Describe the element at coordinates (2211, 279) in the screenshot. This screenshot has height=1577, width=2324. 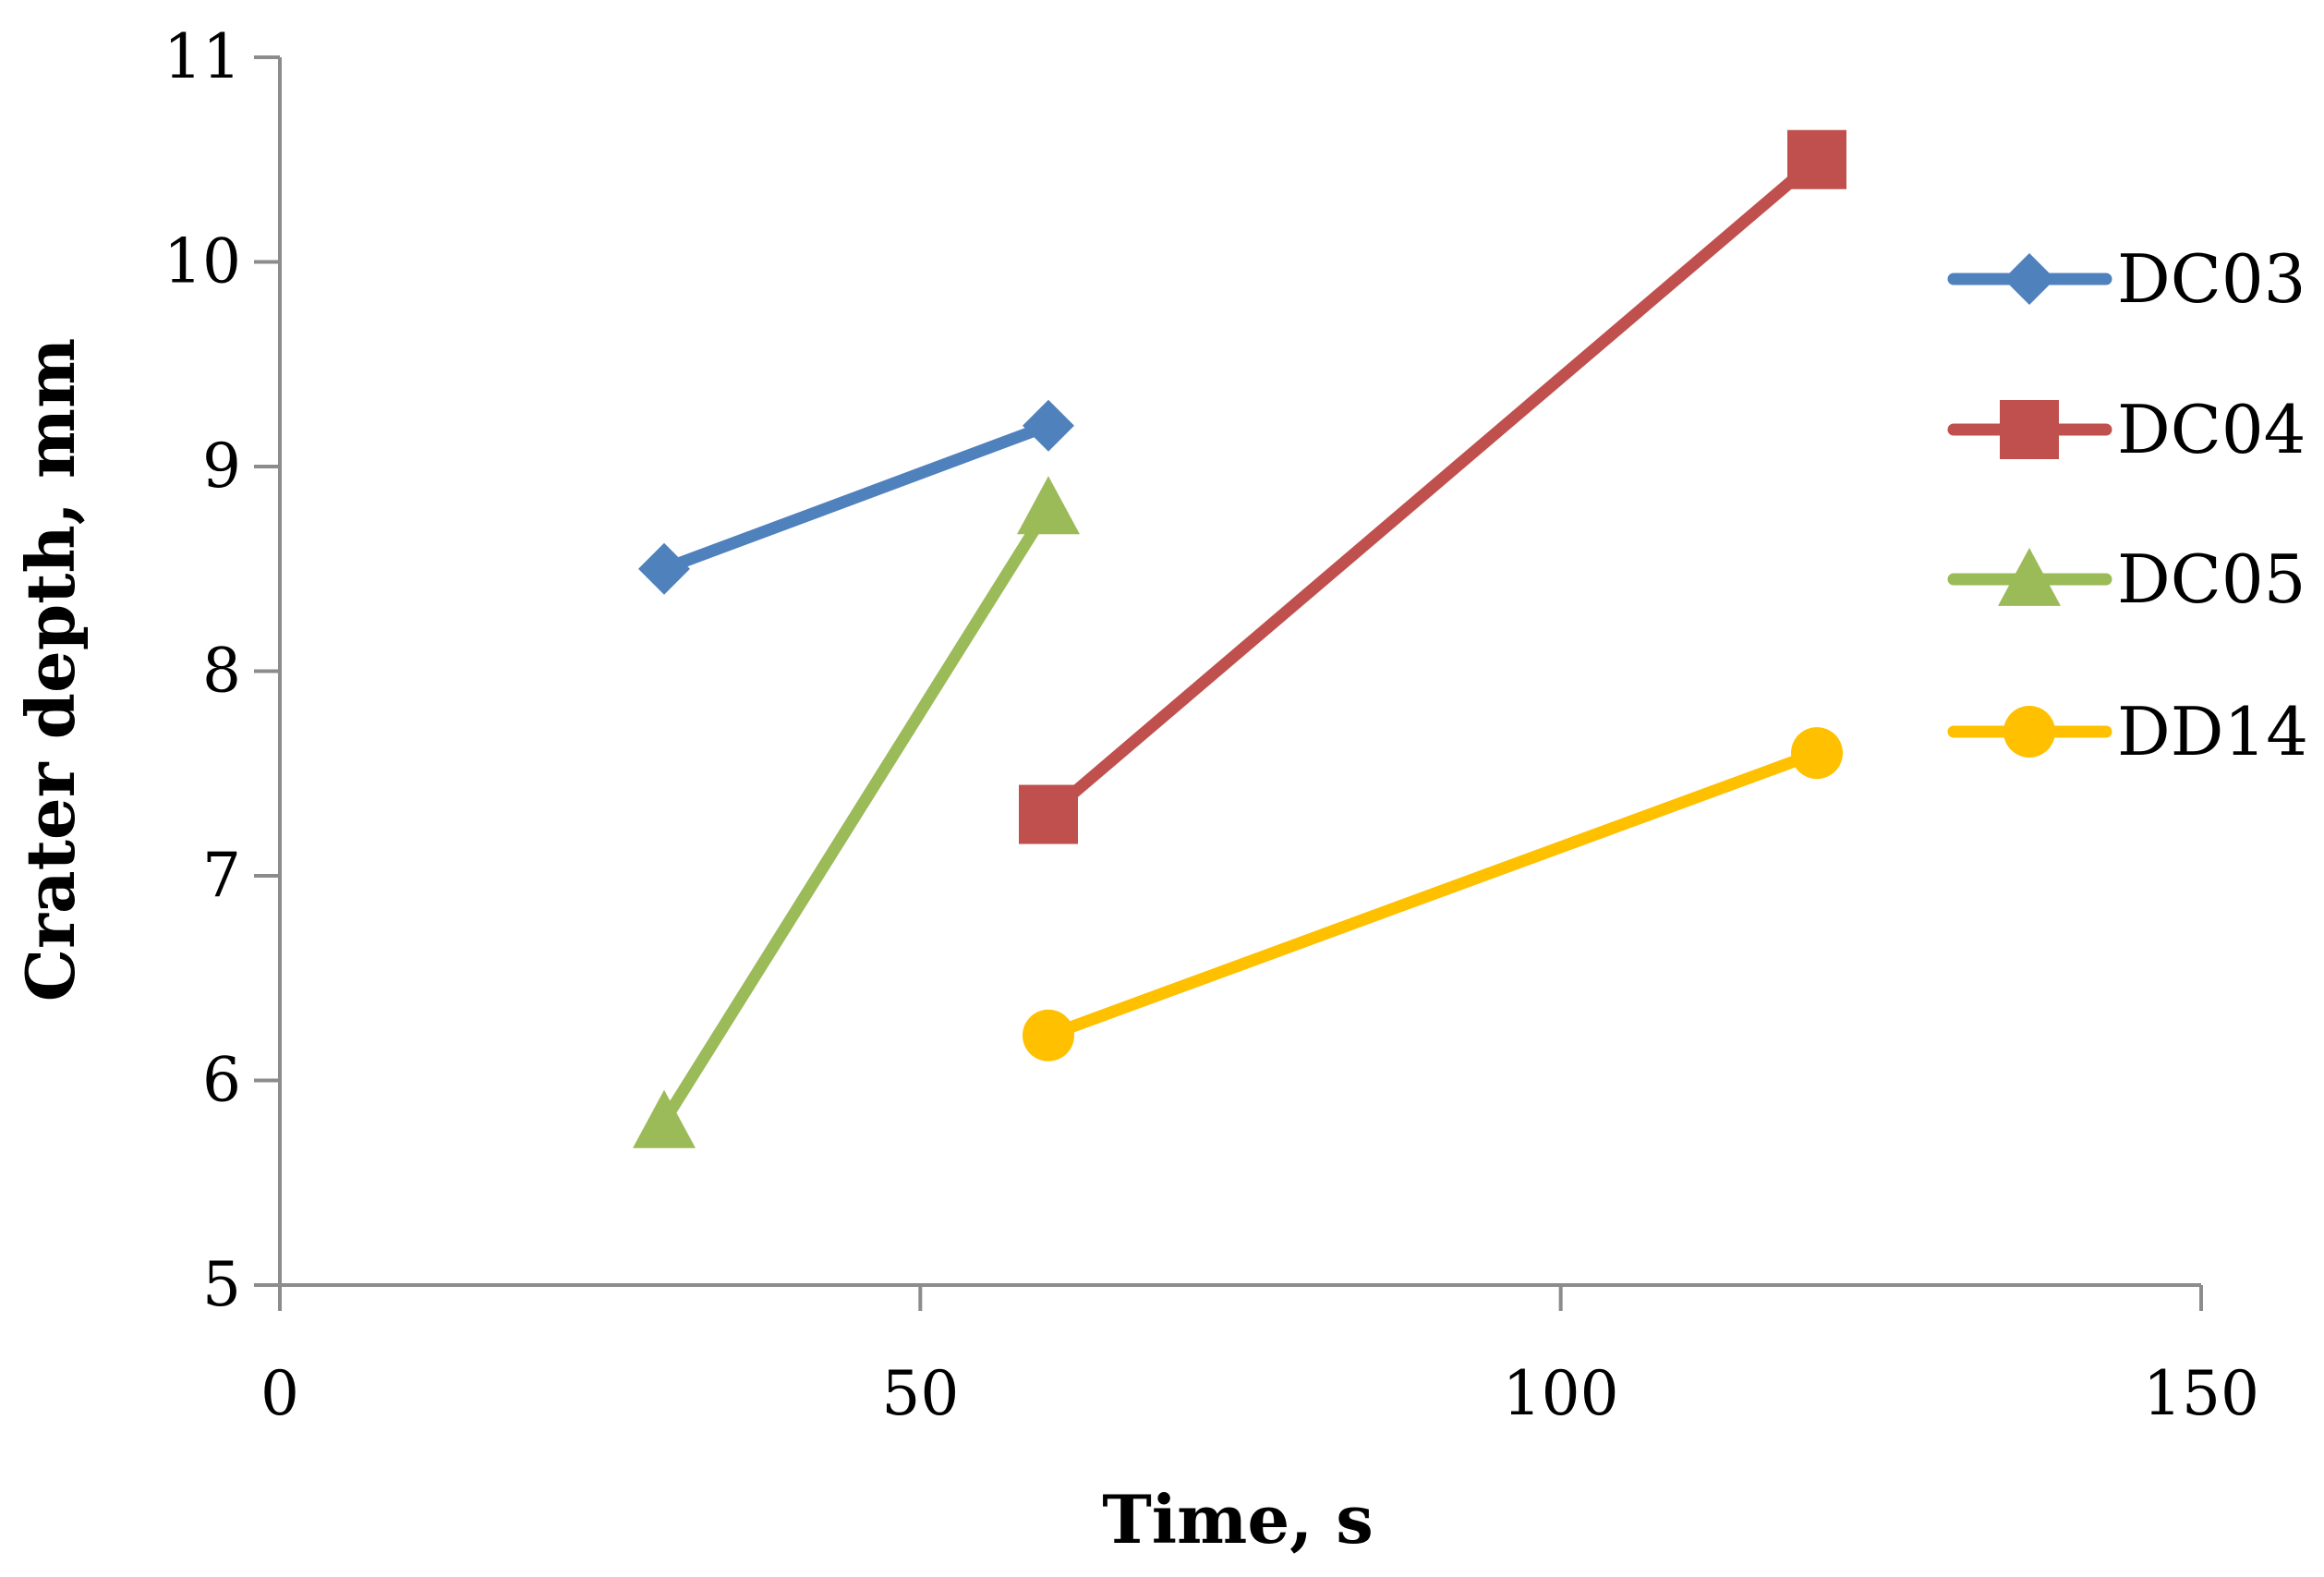
I see `legend-label-dc03: DC03` at that location.